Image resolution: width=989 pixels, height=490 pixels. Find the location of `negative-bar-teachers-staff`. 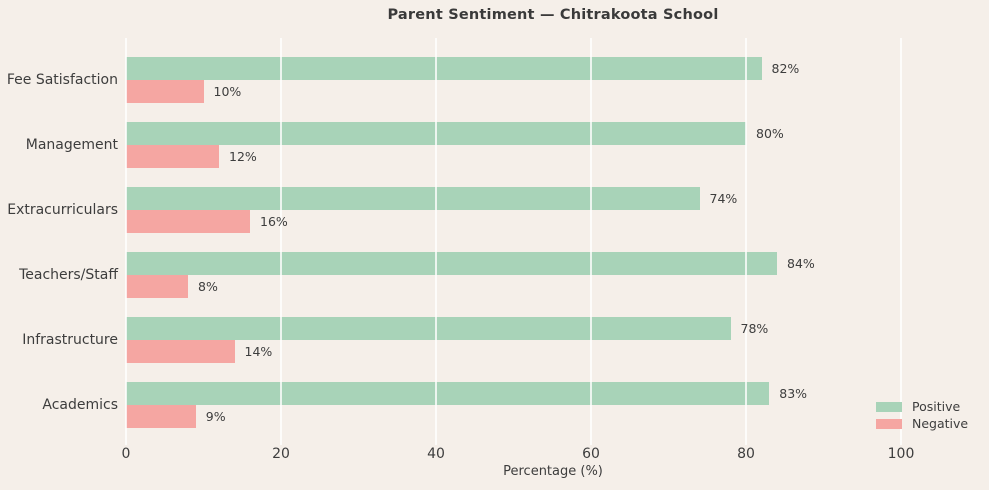

negative-bar-teachers-staff is located at coordinates (157, 286).